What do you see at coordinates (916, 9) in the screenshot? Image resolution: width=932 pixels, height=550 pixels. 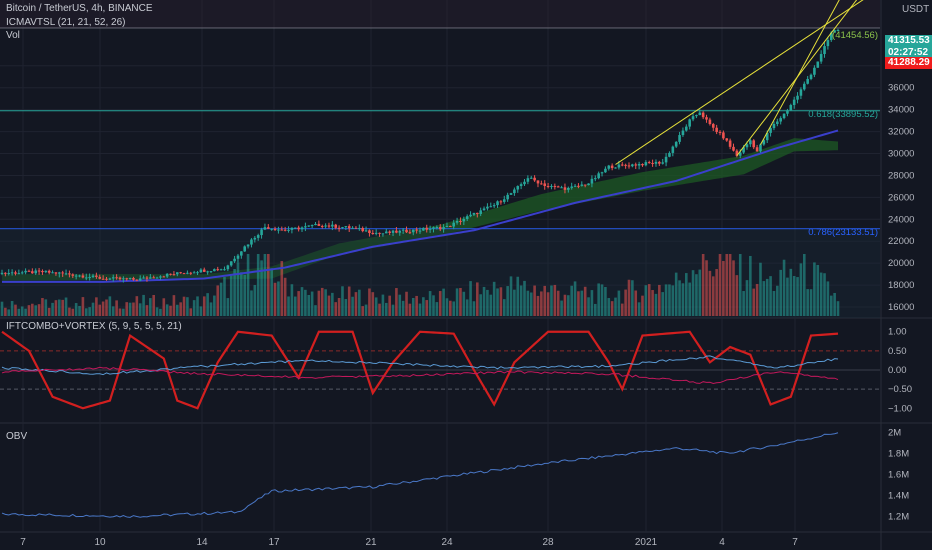 I see `currency-label: USDT` at bounding box center [916, 9].